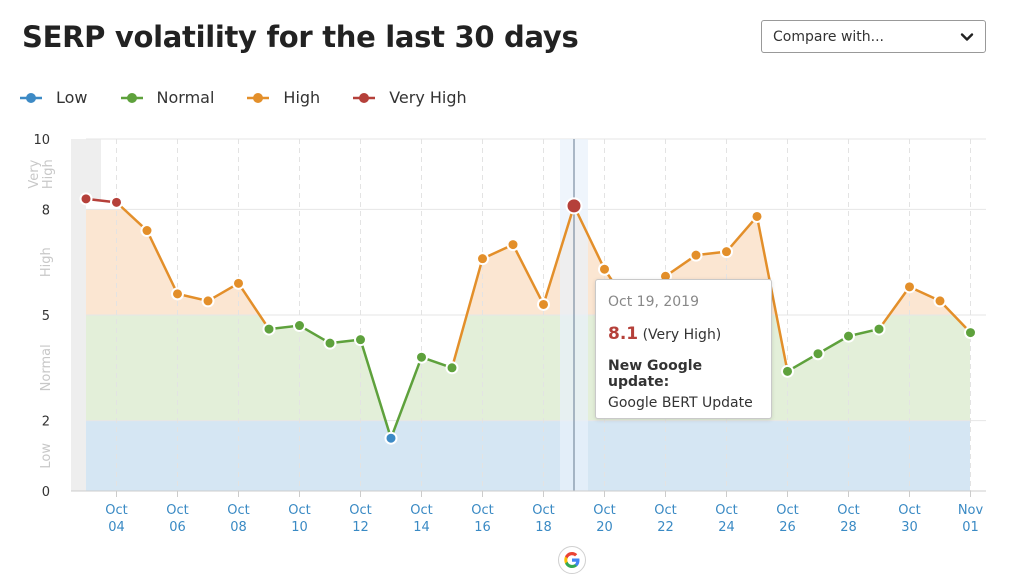 The image size is (1024, 581). I want to click on y-tick-label: 10, so click(41, 140).